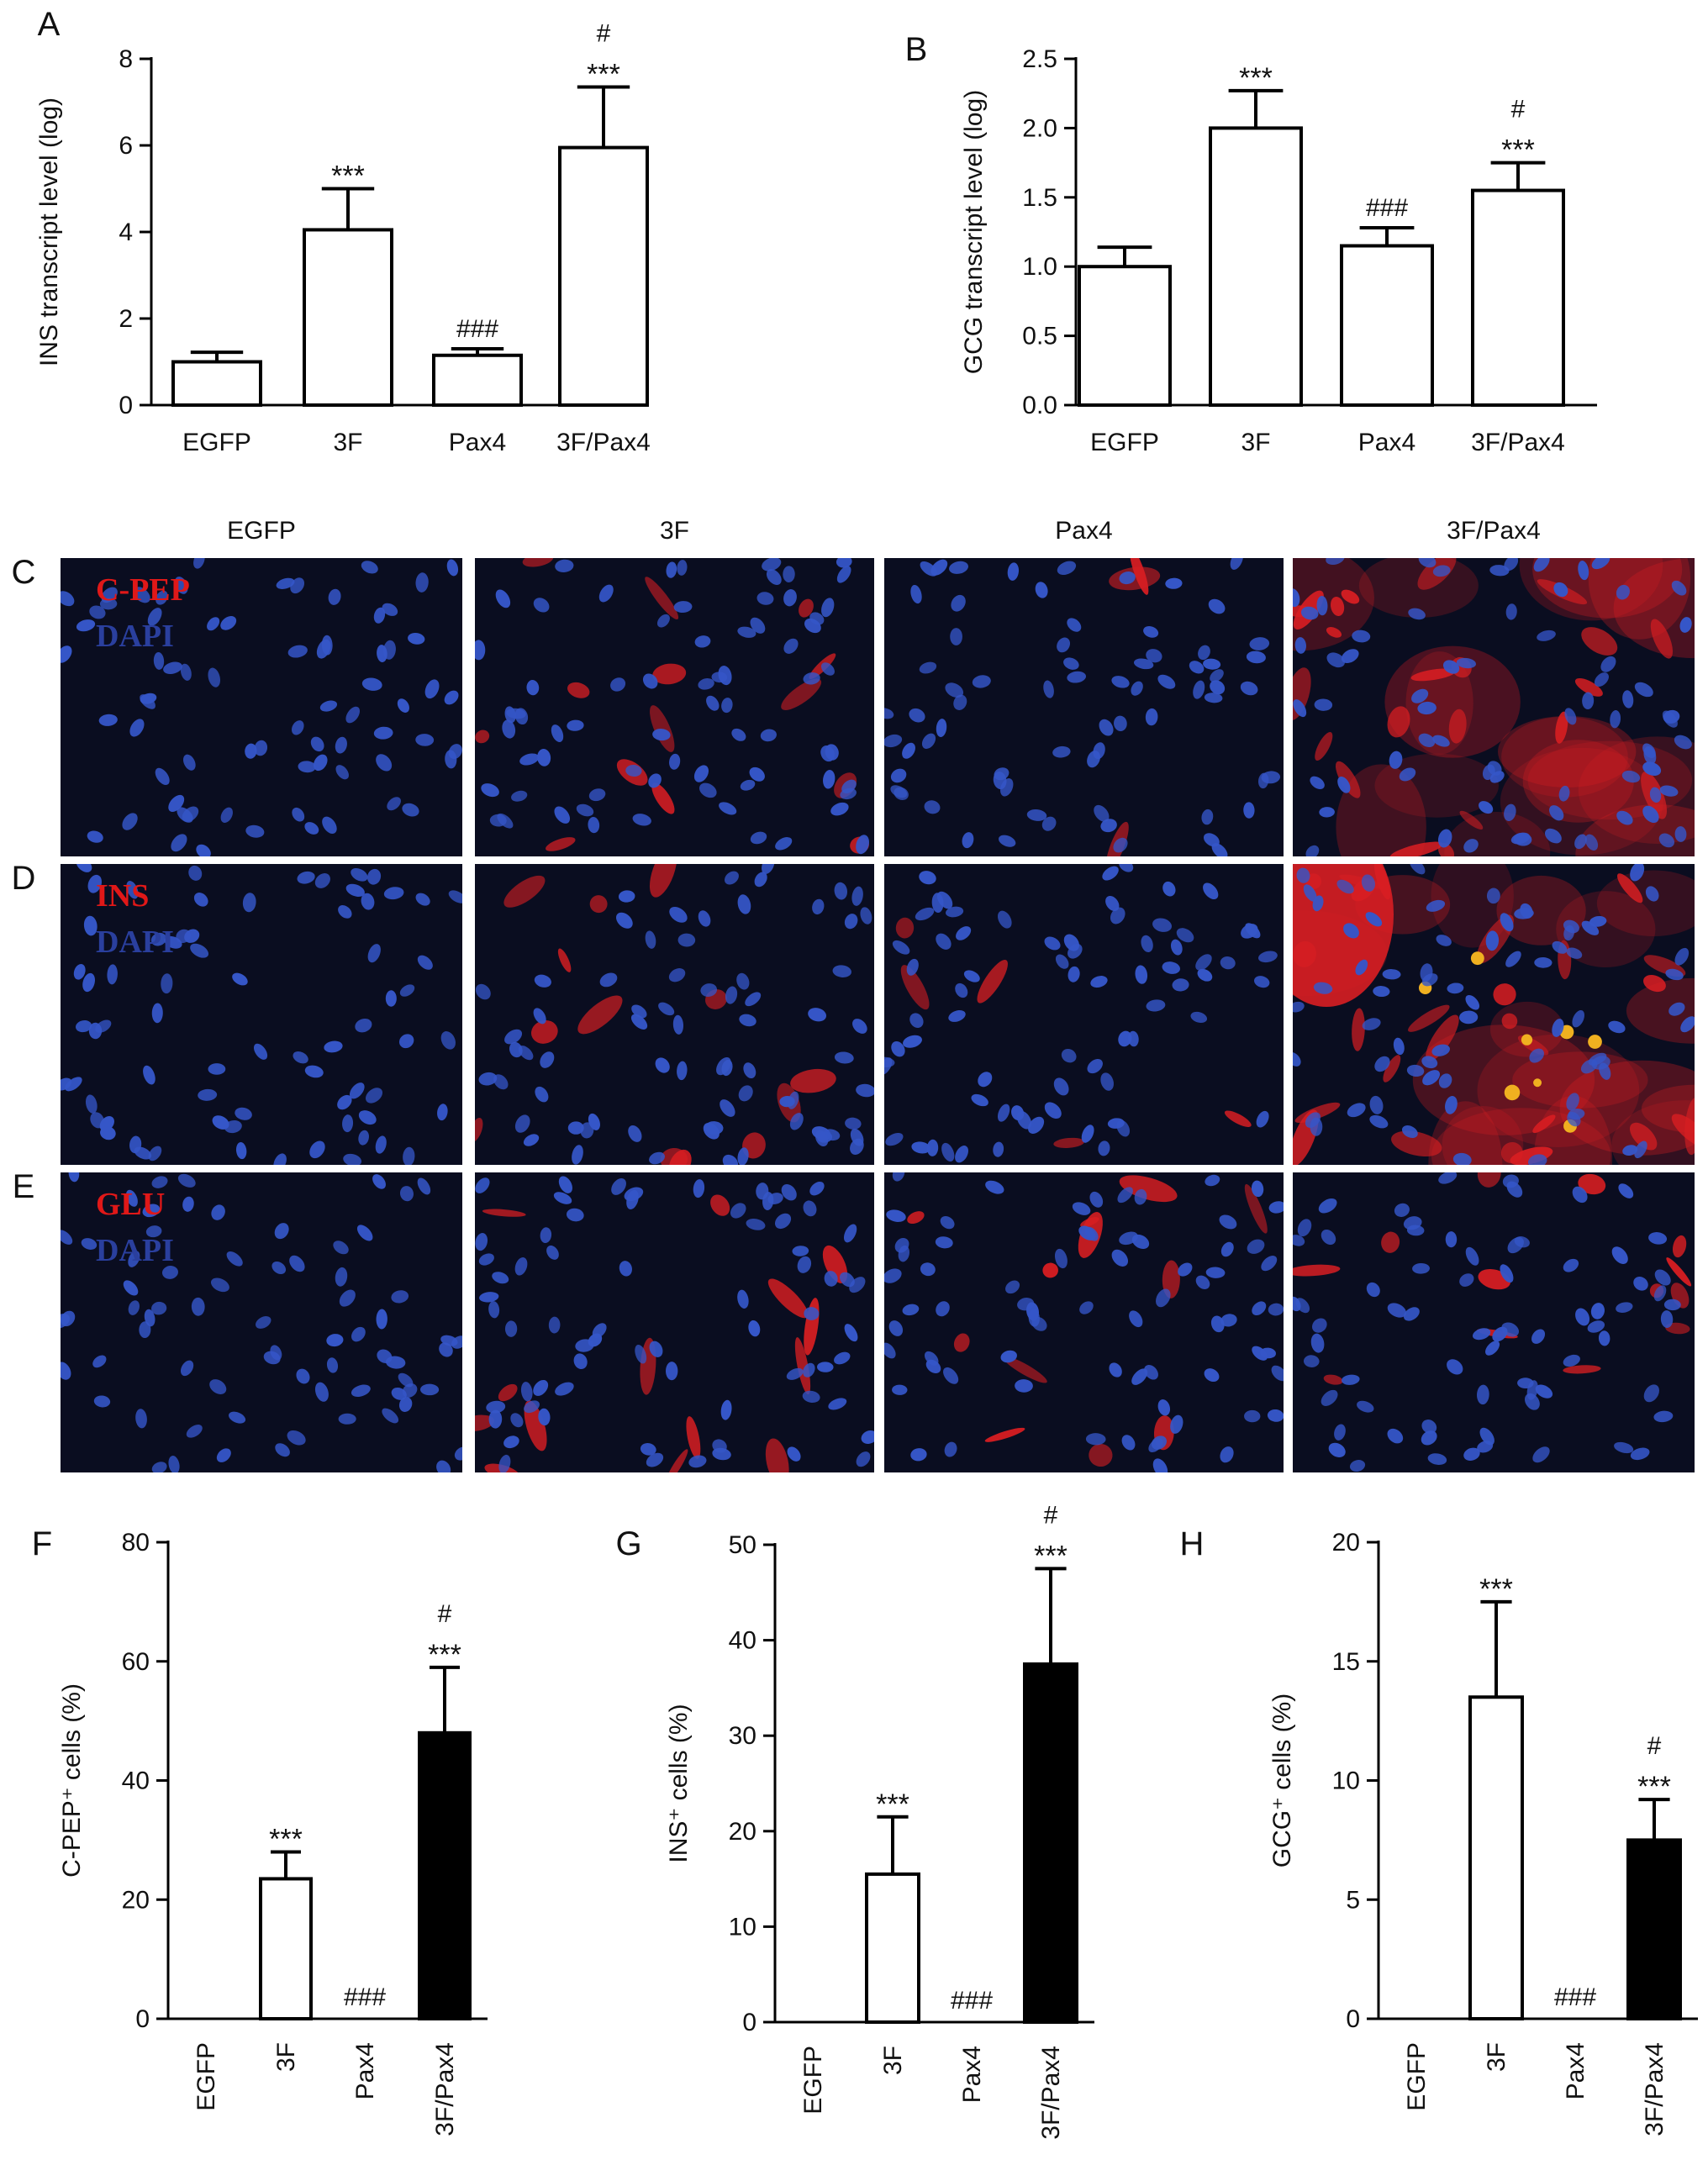  I want to click on column-header-3f: 3F, so click(674, 531).